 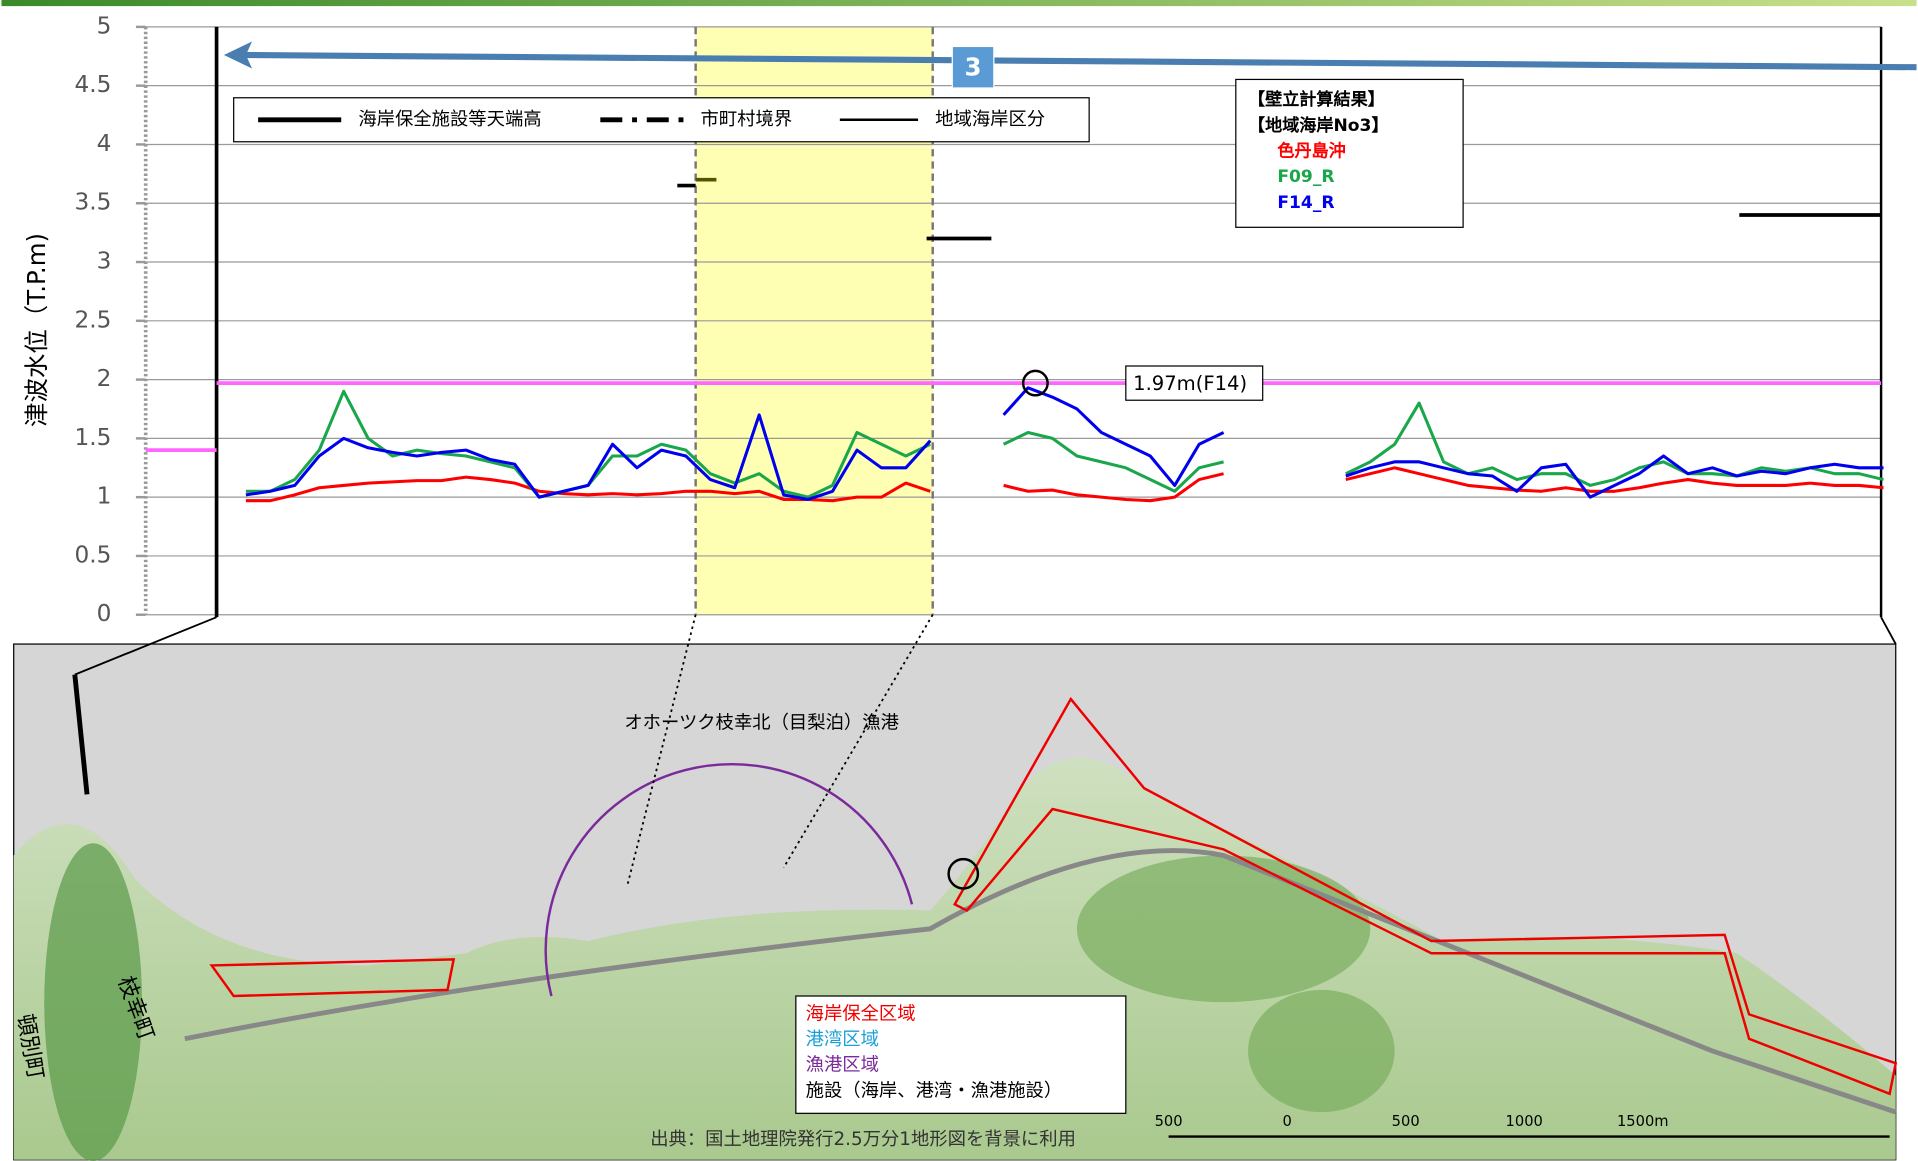 I want to click on y-tick-label: 0, so click(x=104, y=613).